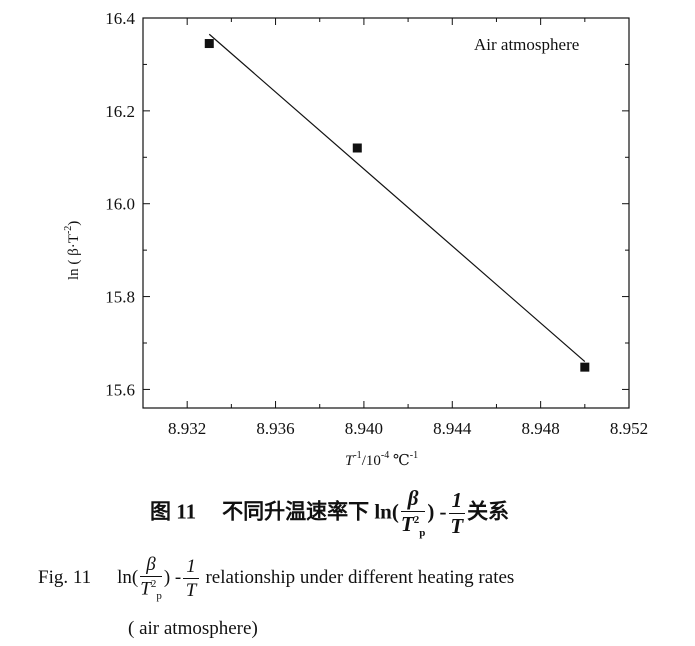 This screenshot has height=646, width=695. I want to click on caption-chinese: 图 11 不同升温速率下 ln(β T2p) -1 T 关系, so click(330, 513).